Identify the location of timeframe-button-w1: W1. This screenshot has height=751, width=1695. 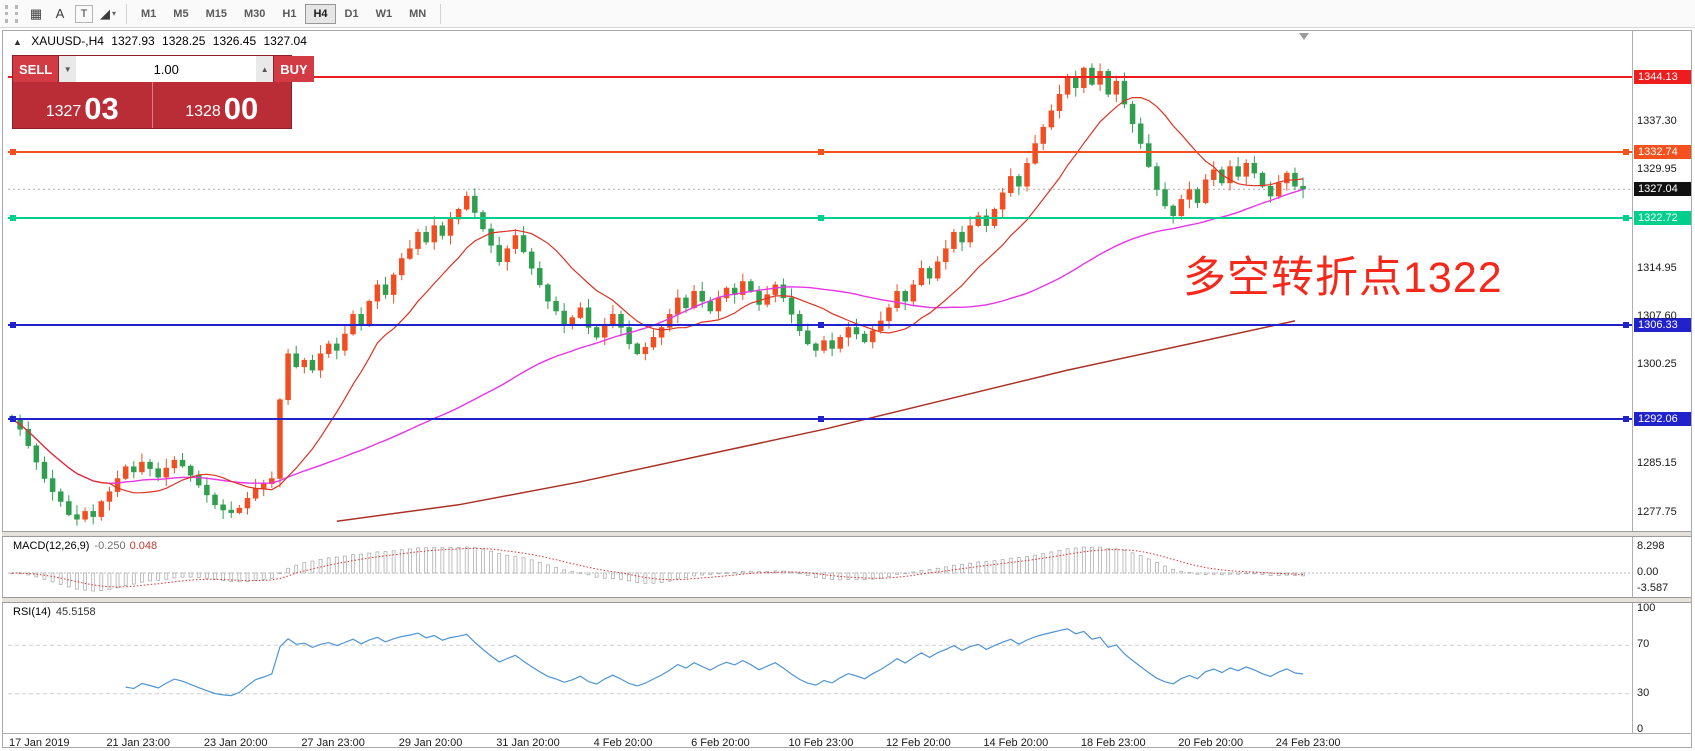
(384, 14).